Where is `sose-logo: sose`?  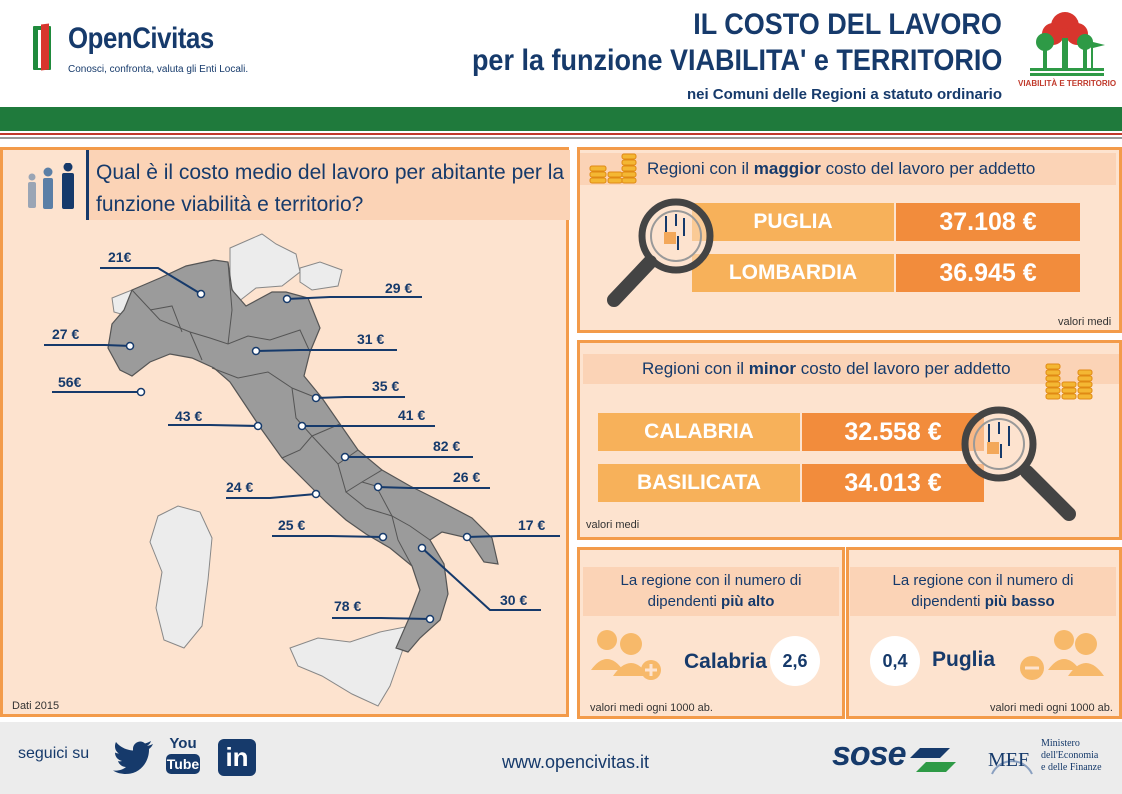 sose-logo: sose is located at coordinates (869, 754).